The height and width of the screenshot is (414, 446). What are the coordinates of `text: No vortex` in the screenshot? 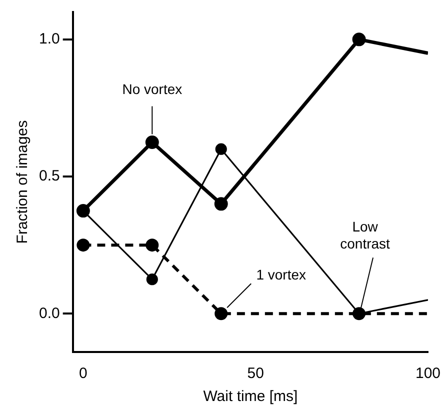 It's located at (152, 89).